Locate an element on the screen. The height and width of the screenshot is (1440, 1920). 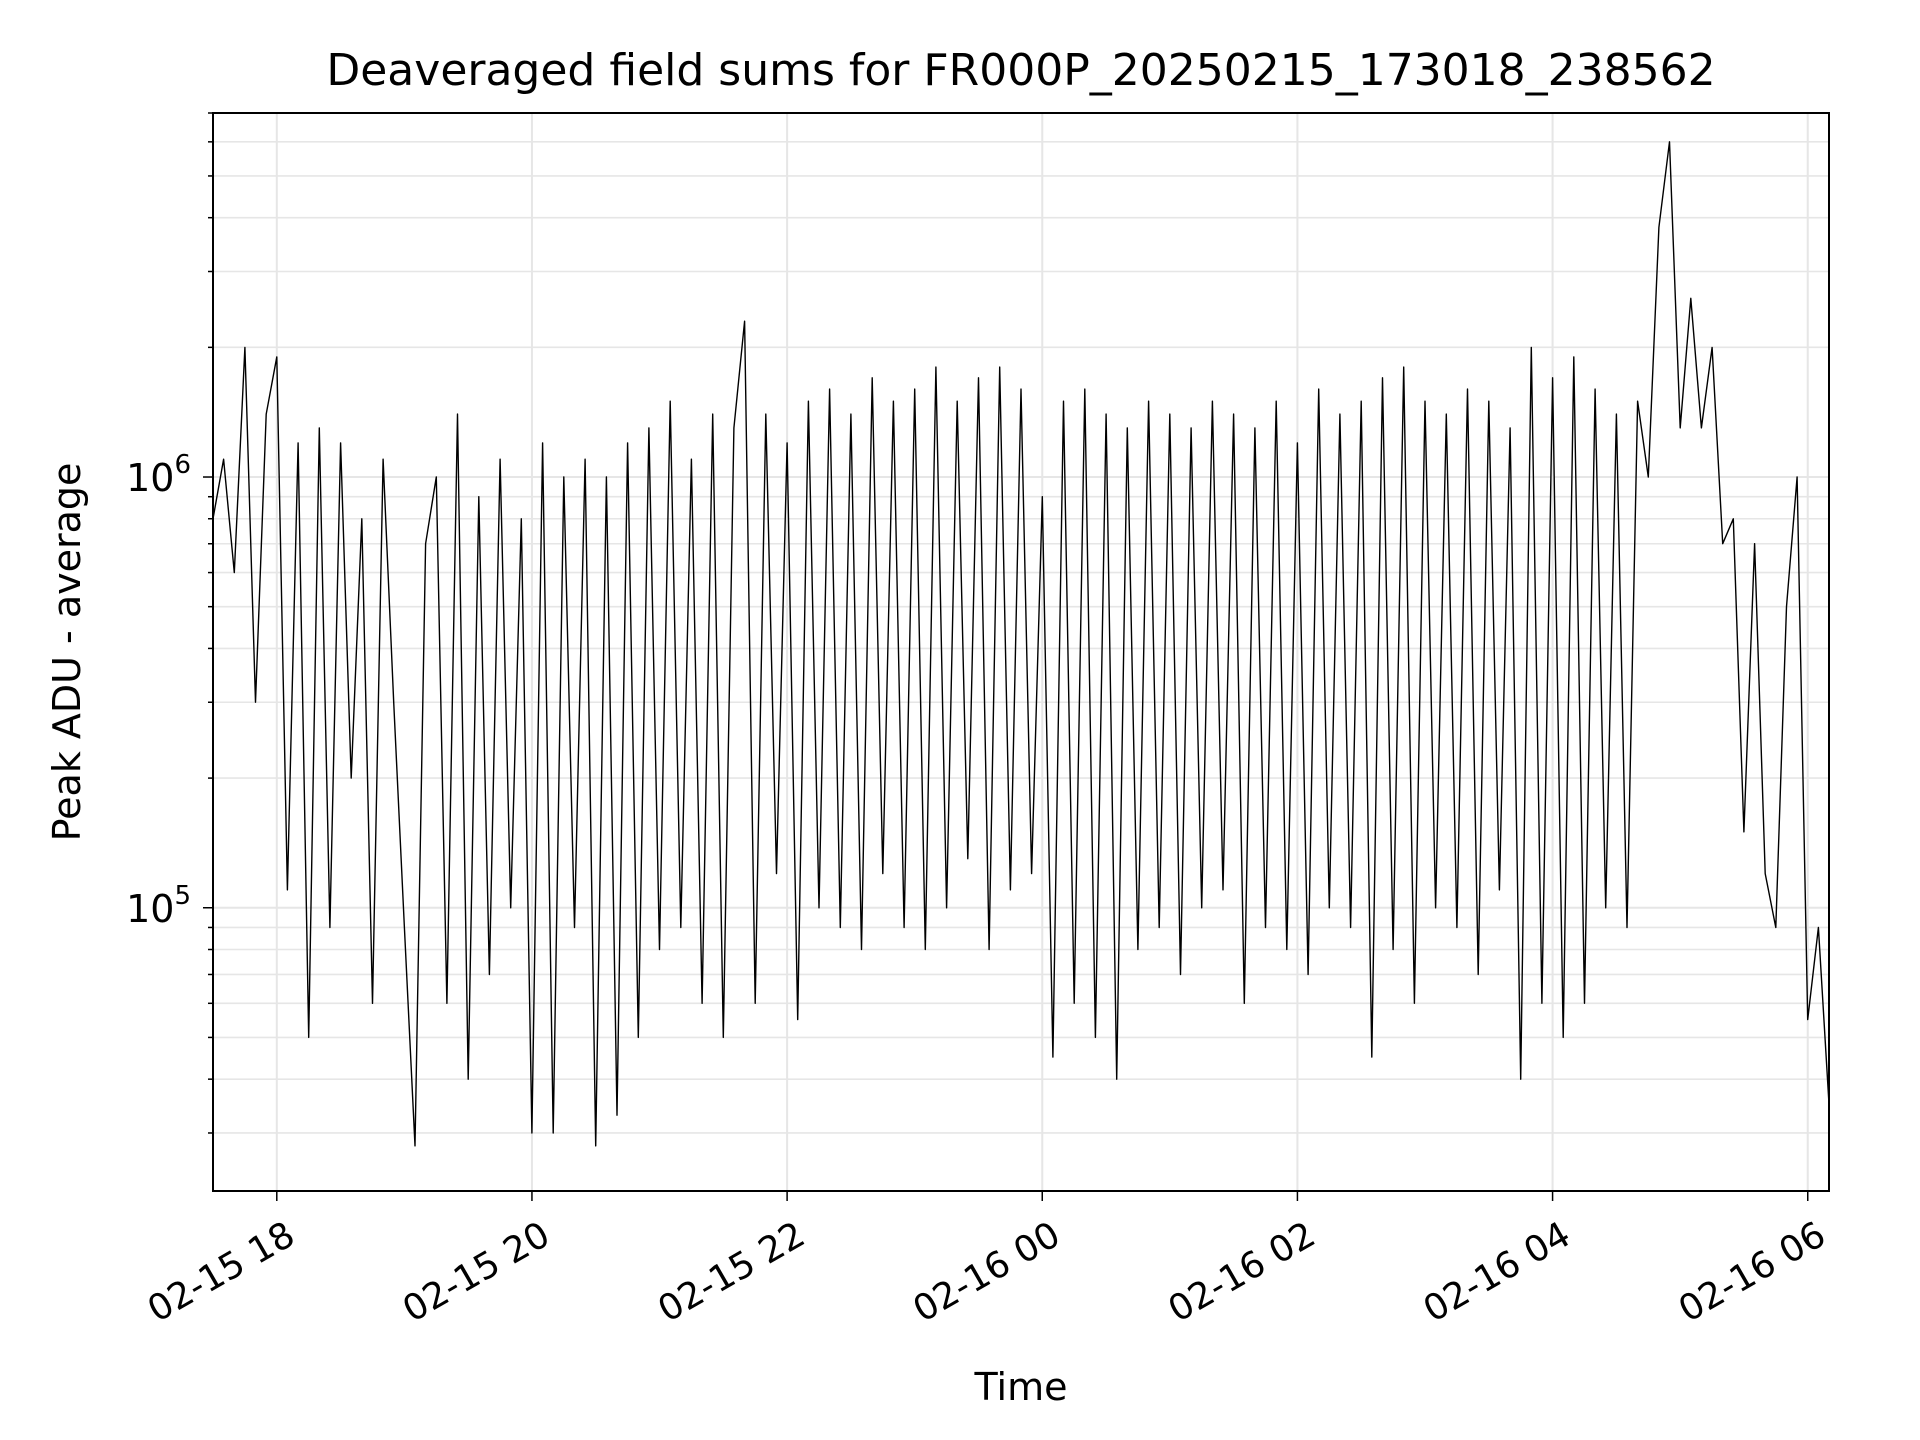
y-tick-exponent: 6 is located at coordinates (182, 465).